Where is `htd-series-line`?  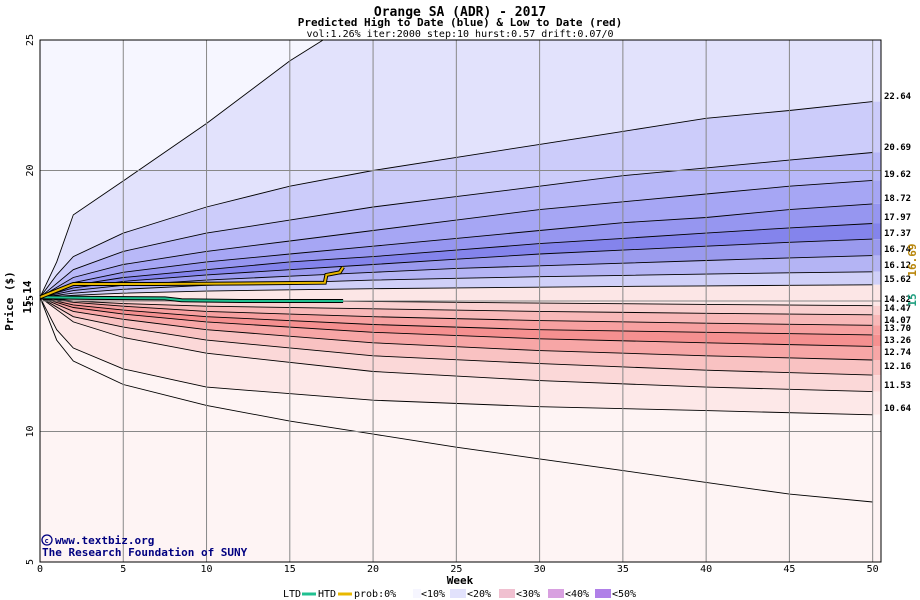
htd-series-line is located at coordinates (191, 282).